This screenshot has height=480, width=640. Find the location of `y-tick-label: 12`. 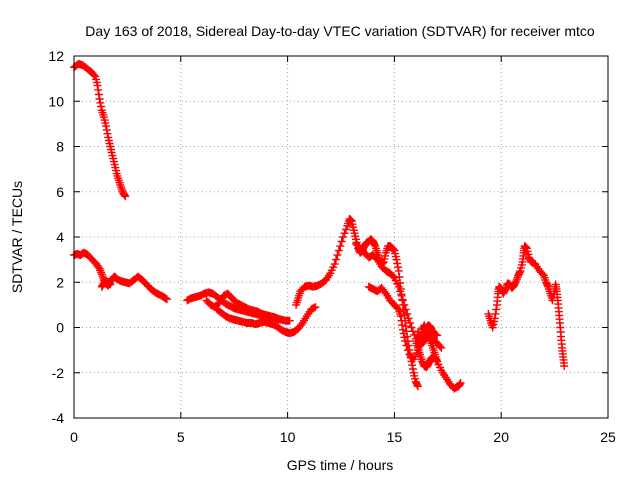

y-tick-label: 12 is located at coordinates (56, 56).